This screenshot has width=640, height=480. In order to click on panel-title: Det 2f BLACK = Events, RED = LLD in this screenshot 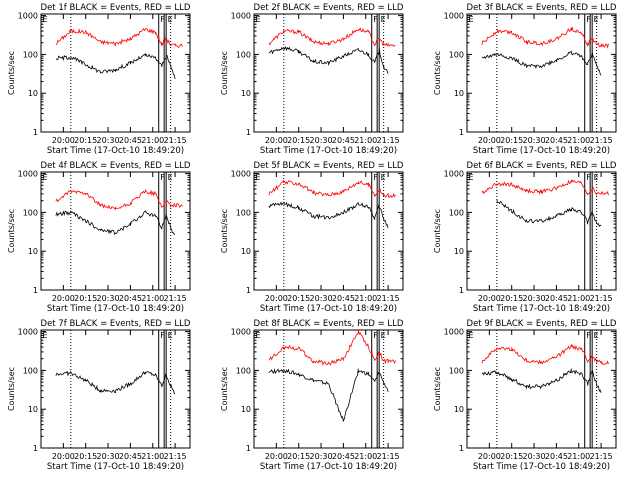, I will do `click(329, 8)`.